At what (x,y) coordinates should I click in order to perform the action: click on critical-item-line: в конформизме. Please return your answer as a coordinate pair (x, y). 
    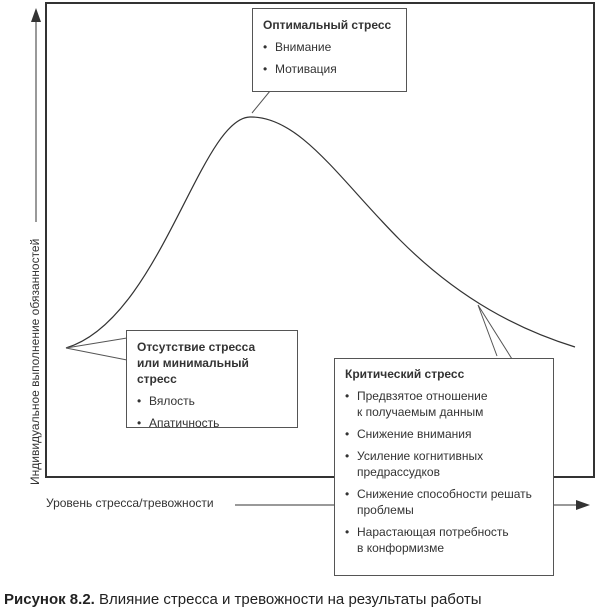
    Looking at the image, I should click on (400, 548).